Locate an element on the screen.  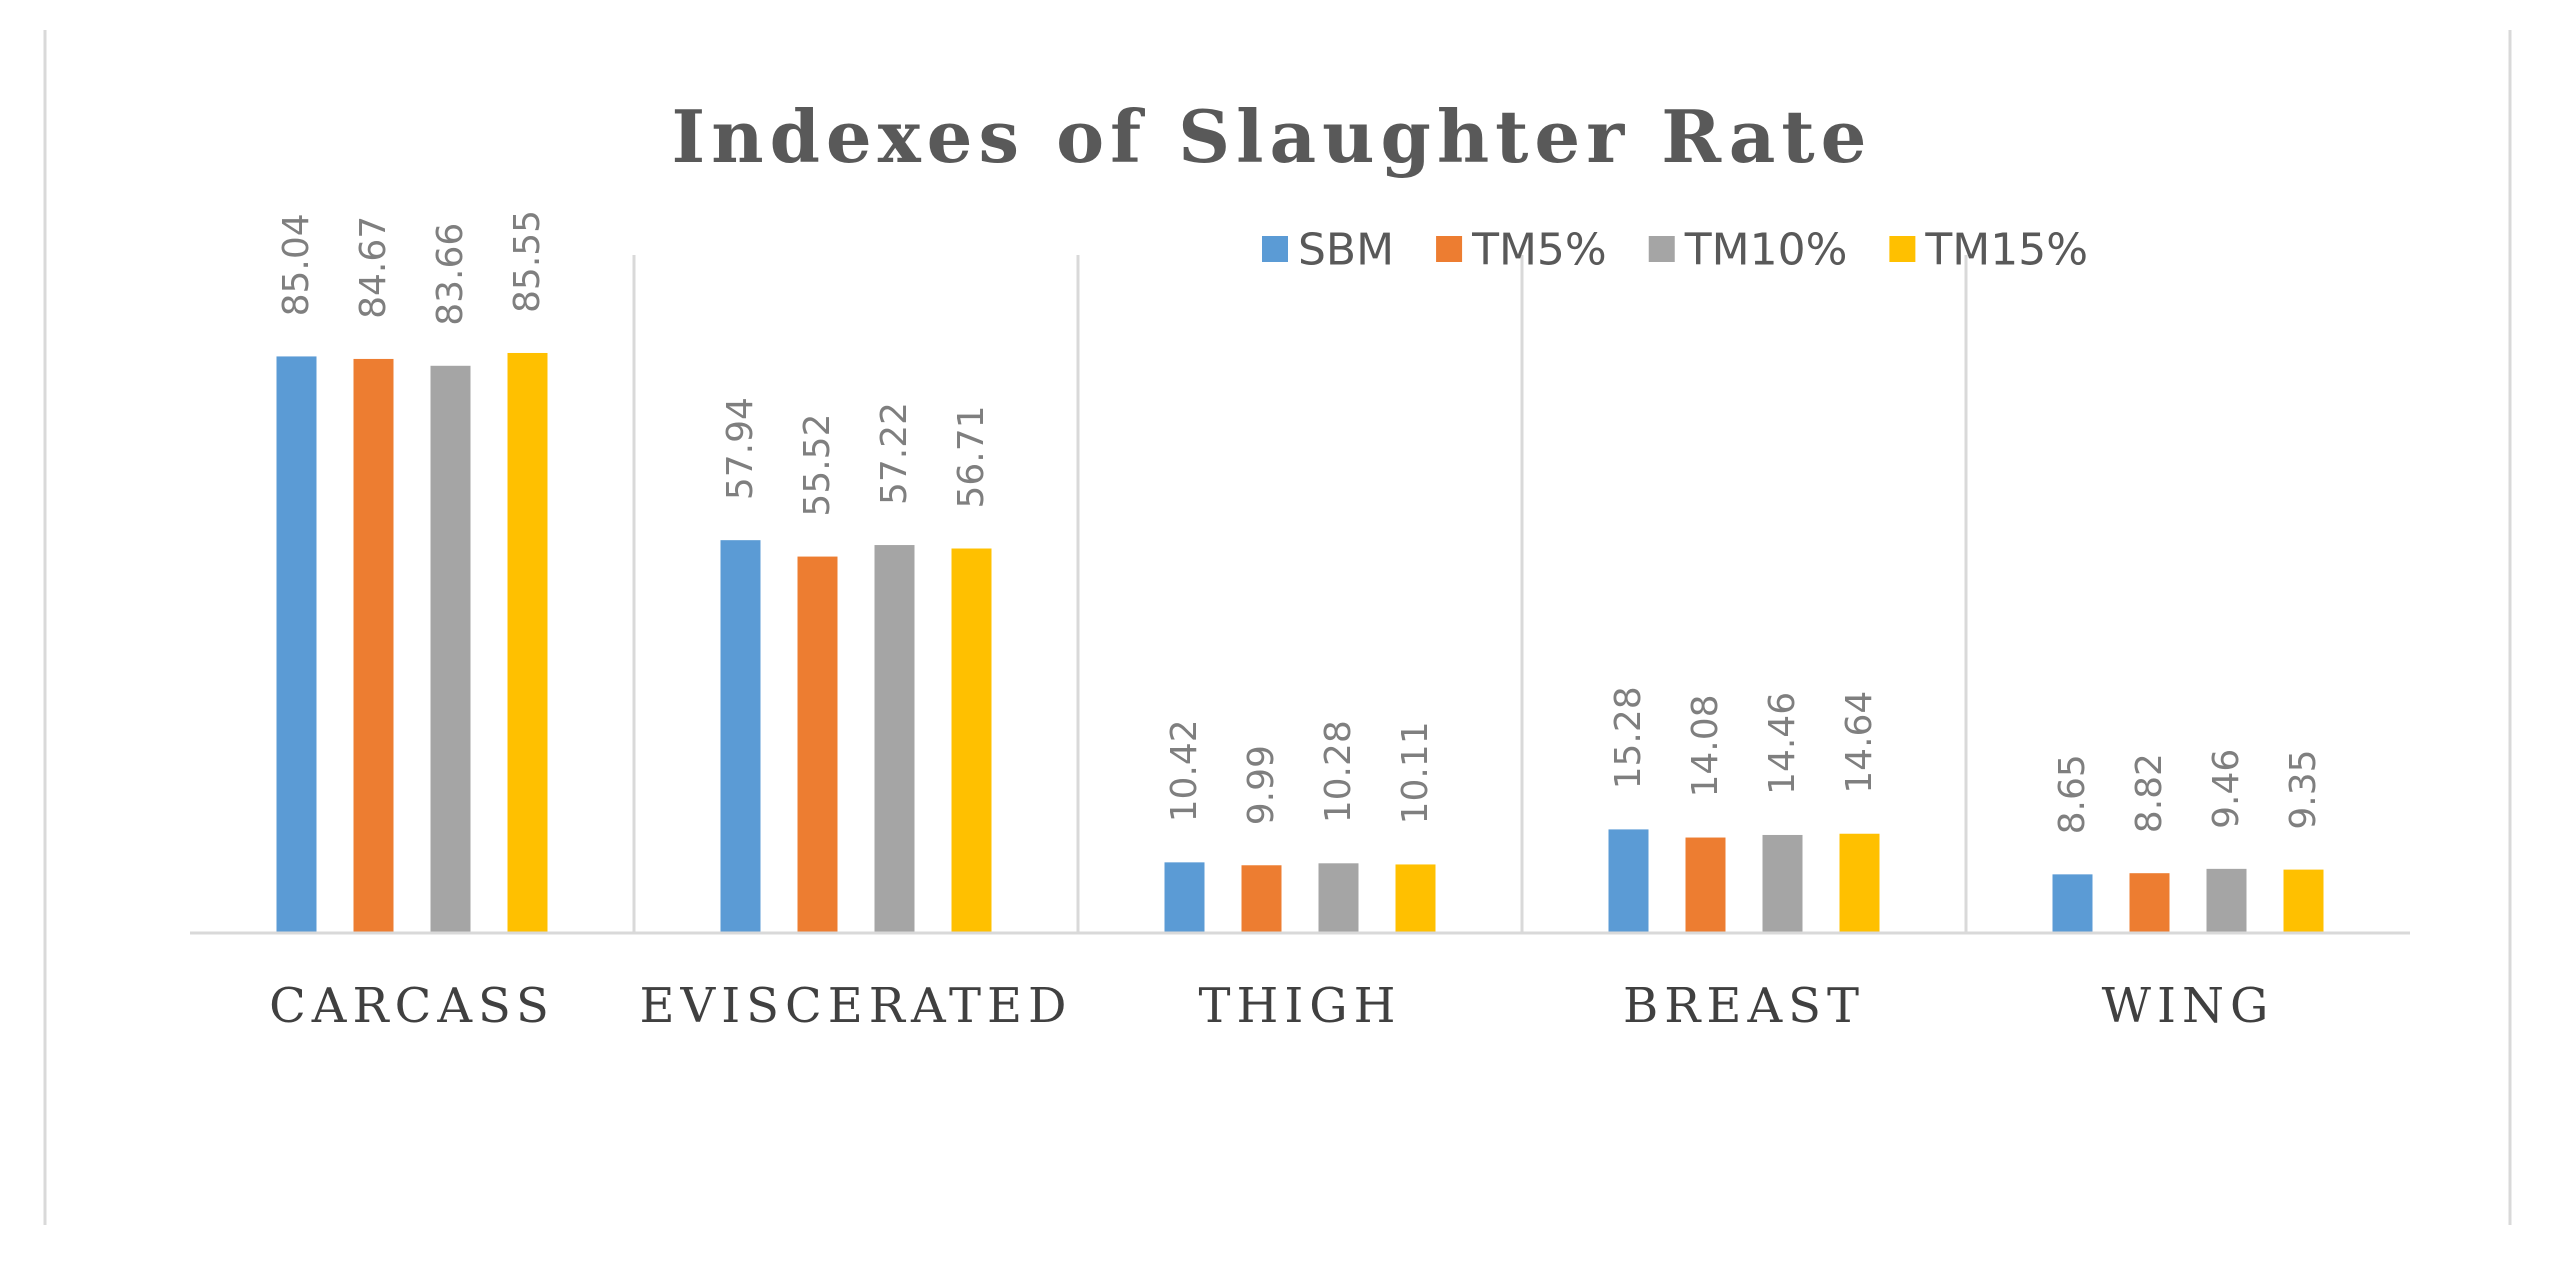
data-label: 84.67 is located at coordinates (373, 267).